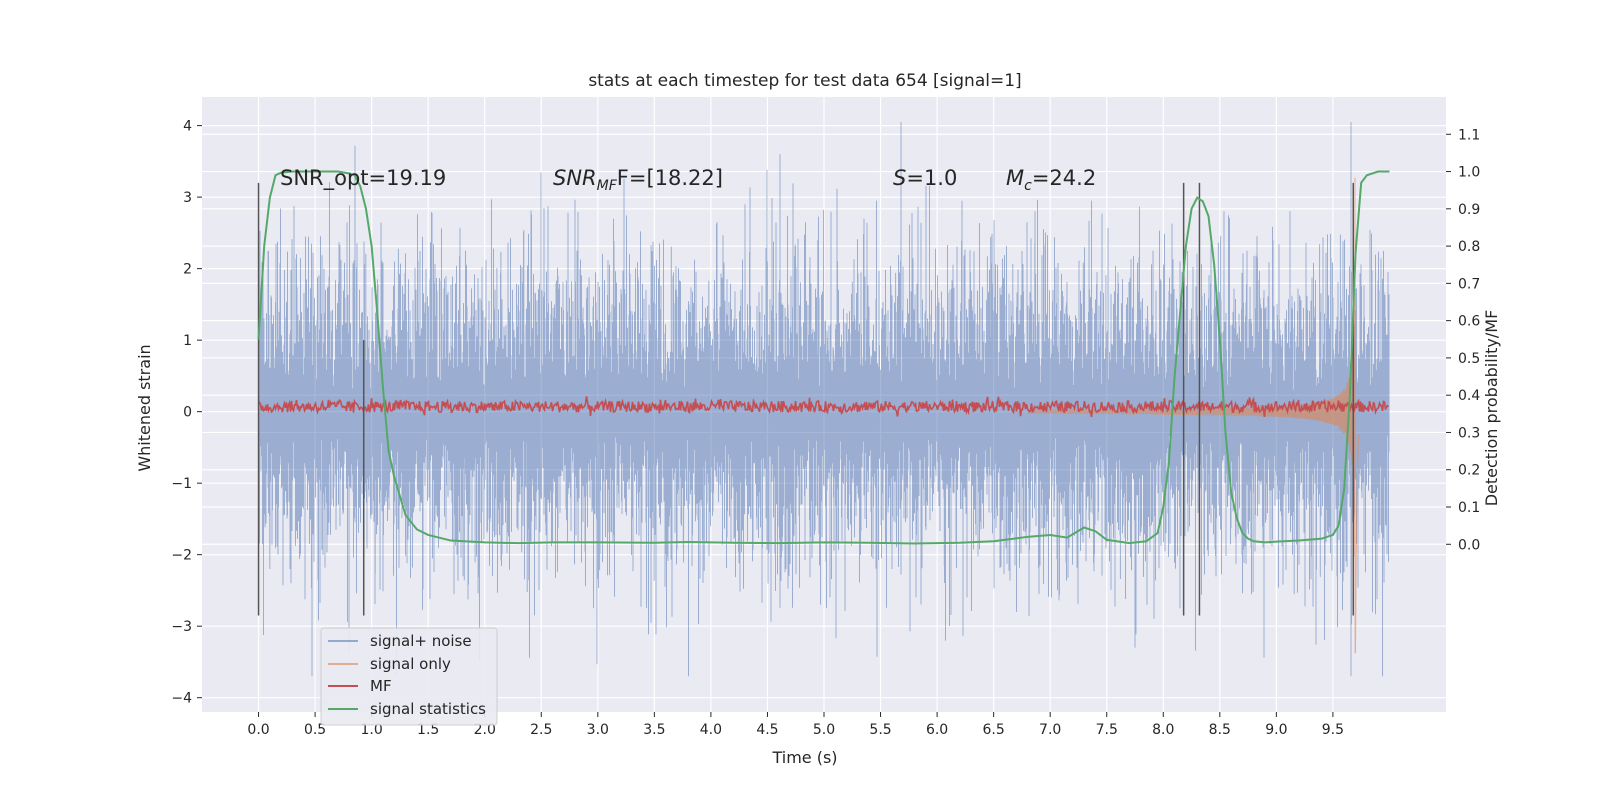 Image resolution: width=1600 pixels, height=800 pixels. What do you see at coordinates (485, 730) in the screenshot?
I see `x-tick-label: 2.0` at bounding box center [485, 730].